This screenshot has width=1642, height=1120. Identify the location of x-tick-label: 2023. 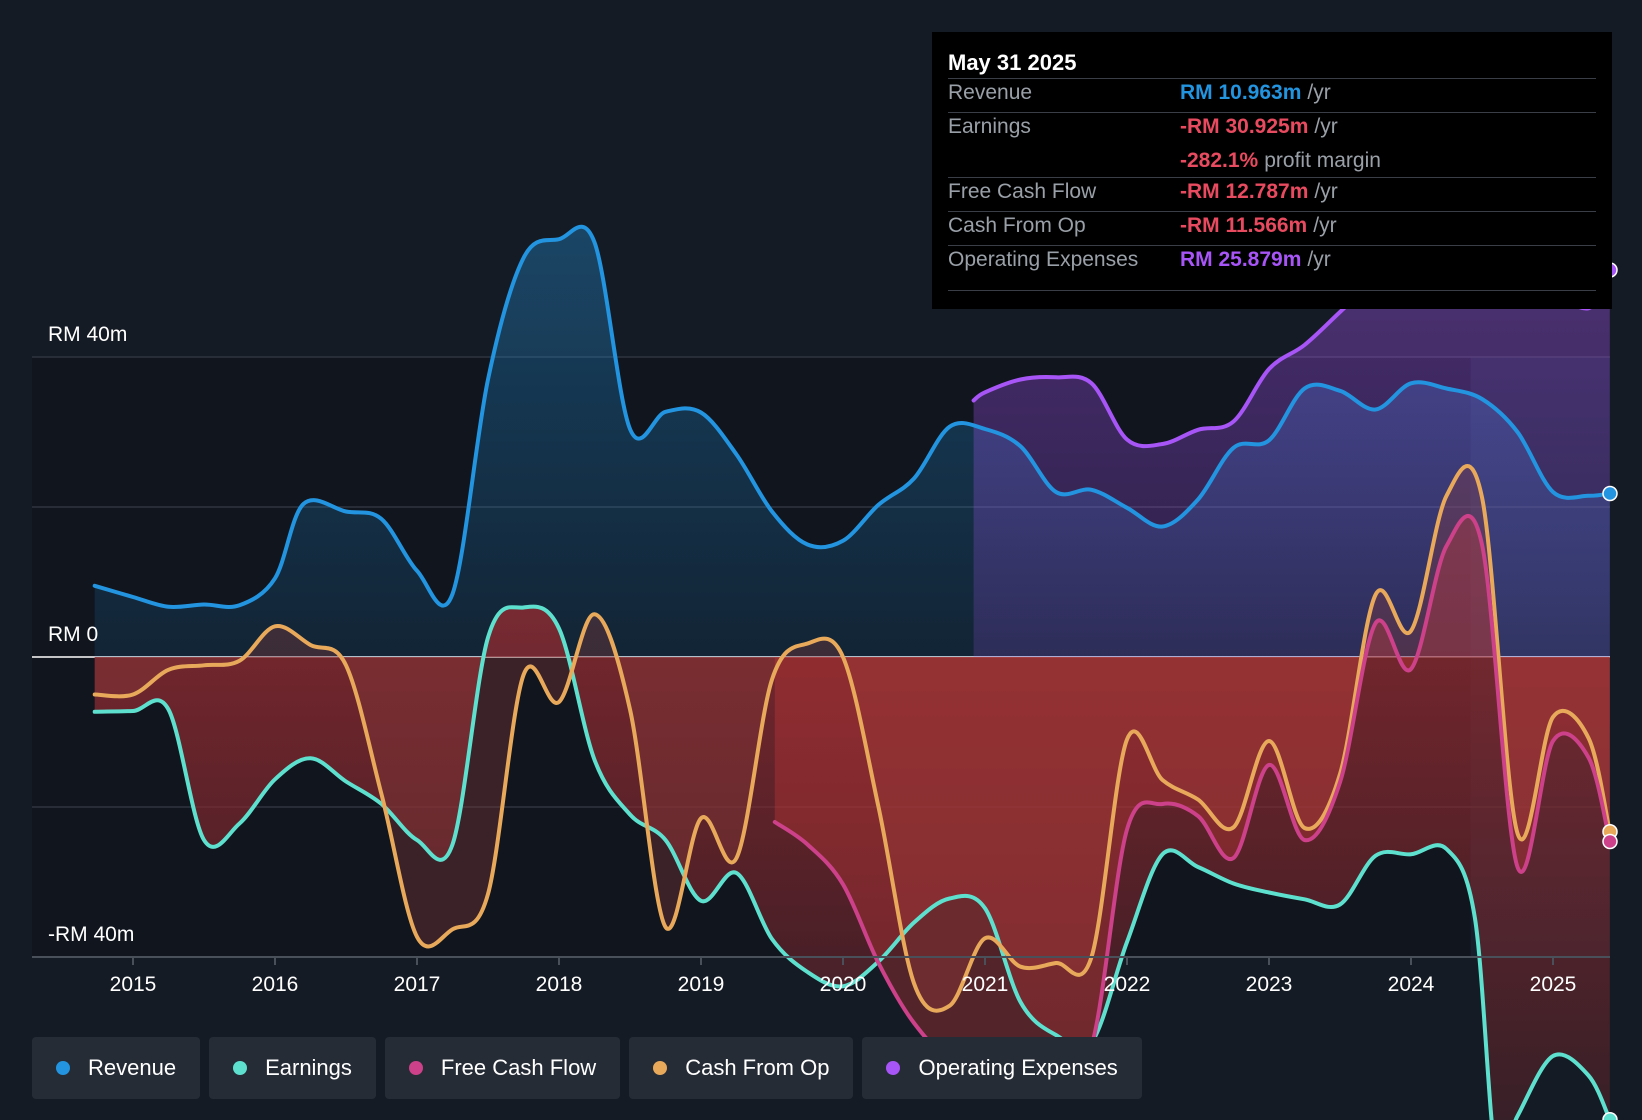
(1269, 984).